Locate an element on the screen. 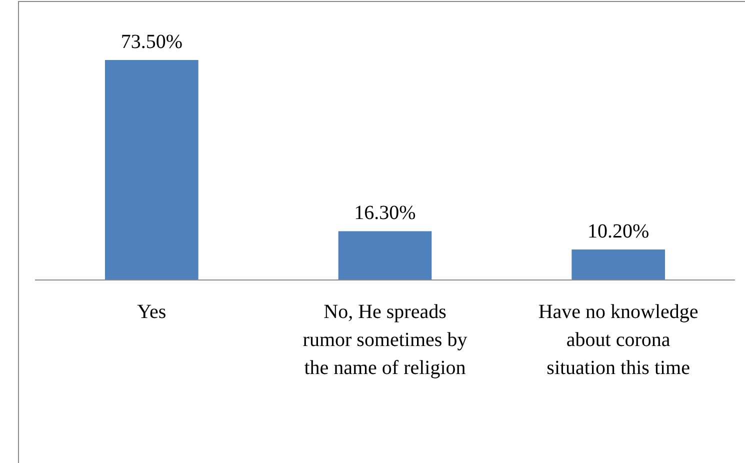  x-tick-label: No, He spreads rumor sometimes by the name of religion is located at coordinates (385, 340).